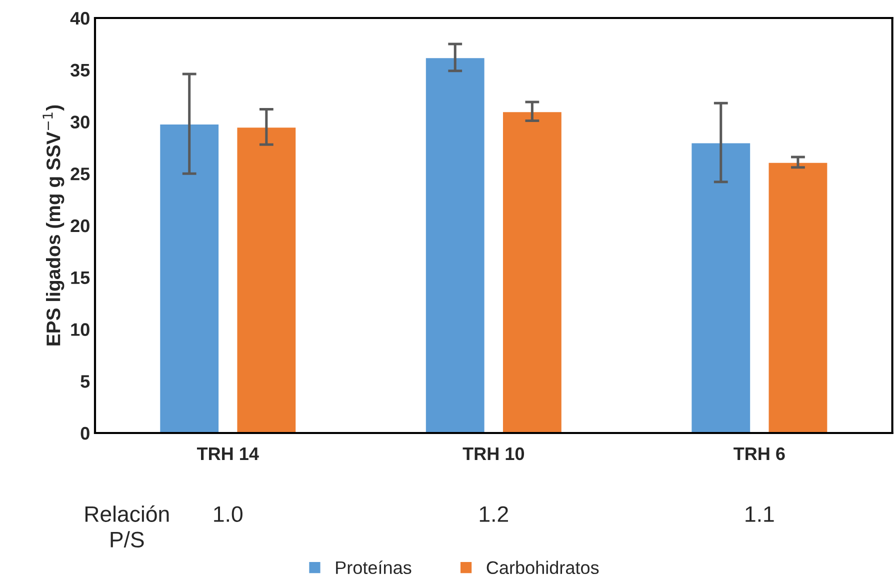 This screenshot has height=588, width=896. What do you see at coordinates (760, 514) in the screenshot?
I see `text: 1.1` at bounding box center [760, 514].